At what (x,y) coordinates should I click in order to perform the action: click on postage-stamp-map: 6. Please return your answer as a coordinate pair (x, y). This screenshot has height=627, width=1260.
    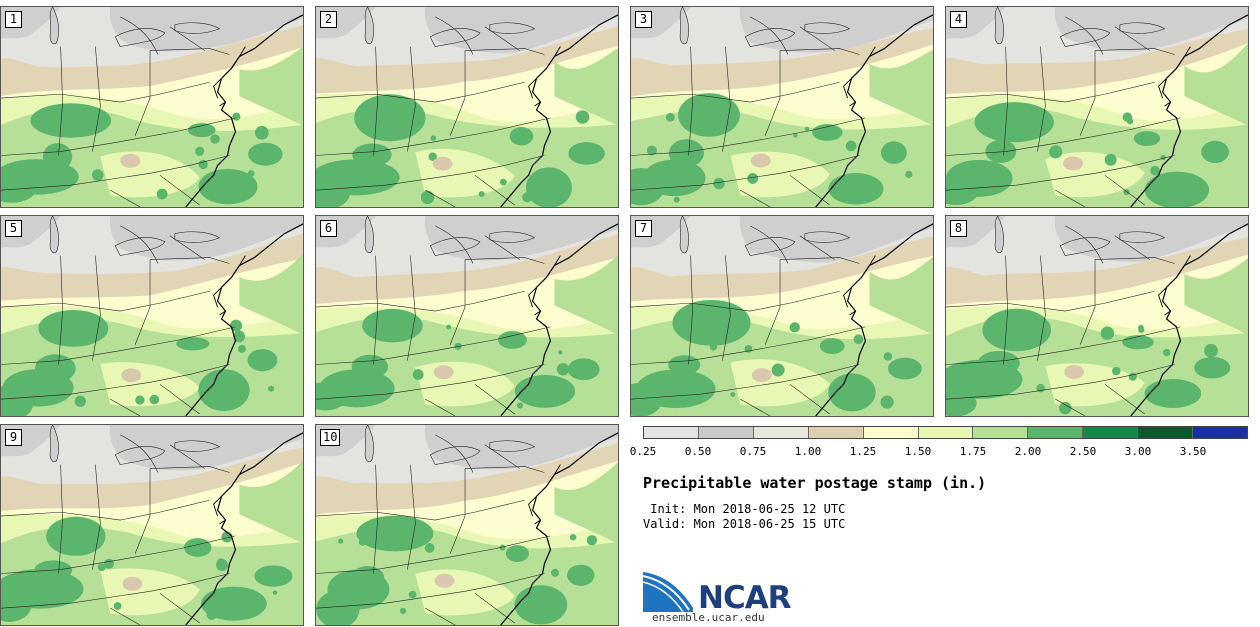
    Looking at the image, I should click on (467, 316).